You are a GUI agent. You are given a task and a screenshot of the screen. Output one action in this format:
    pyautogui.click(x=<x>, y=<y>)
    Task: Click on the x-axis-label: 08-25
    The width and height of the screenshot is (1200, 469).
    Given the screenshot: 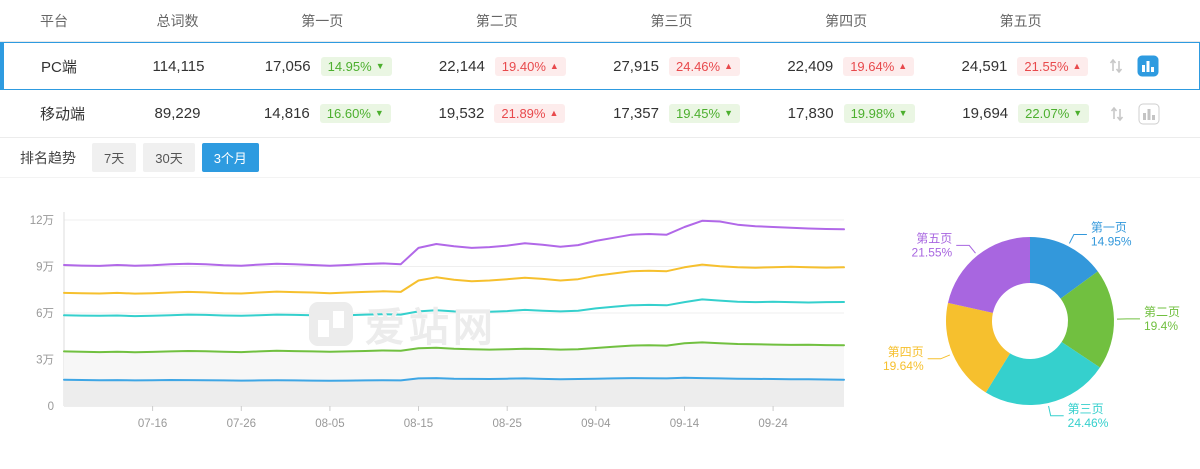 What is the action you would take?
    pyautogui.click(x=506, y=424)
    